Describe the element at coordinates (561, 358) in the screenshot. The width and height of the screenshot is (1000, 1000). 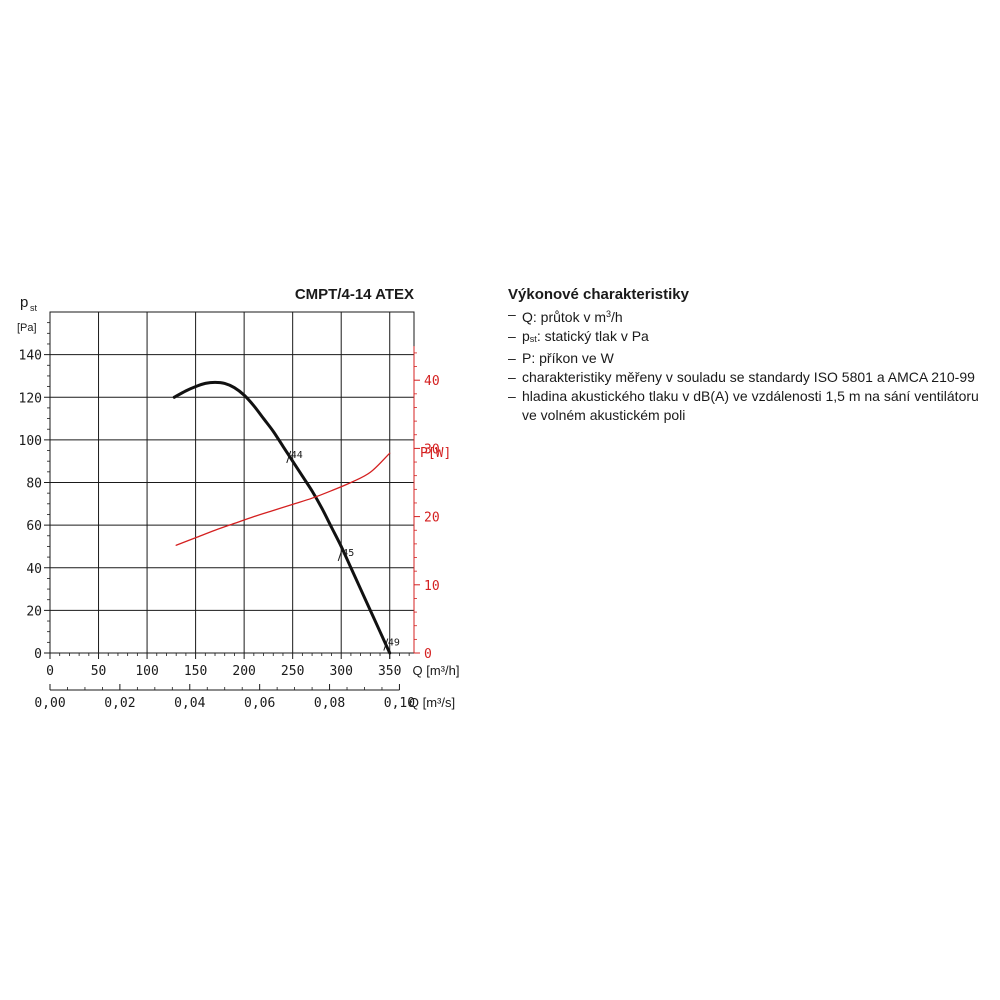
I see `legend-item-power: – P: příkon ve W` at that location.